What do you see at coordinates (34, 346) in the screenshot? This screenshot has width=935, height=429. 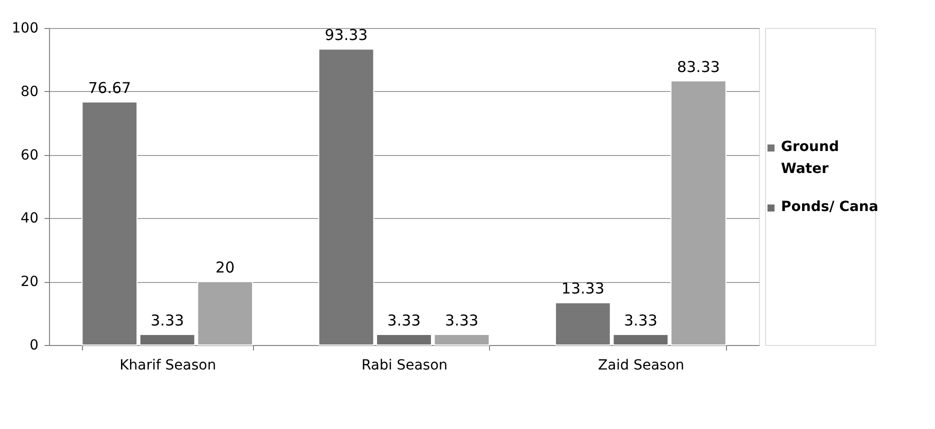 I see `y-tick-label: 0` at bounding box center [34, 346].